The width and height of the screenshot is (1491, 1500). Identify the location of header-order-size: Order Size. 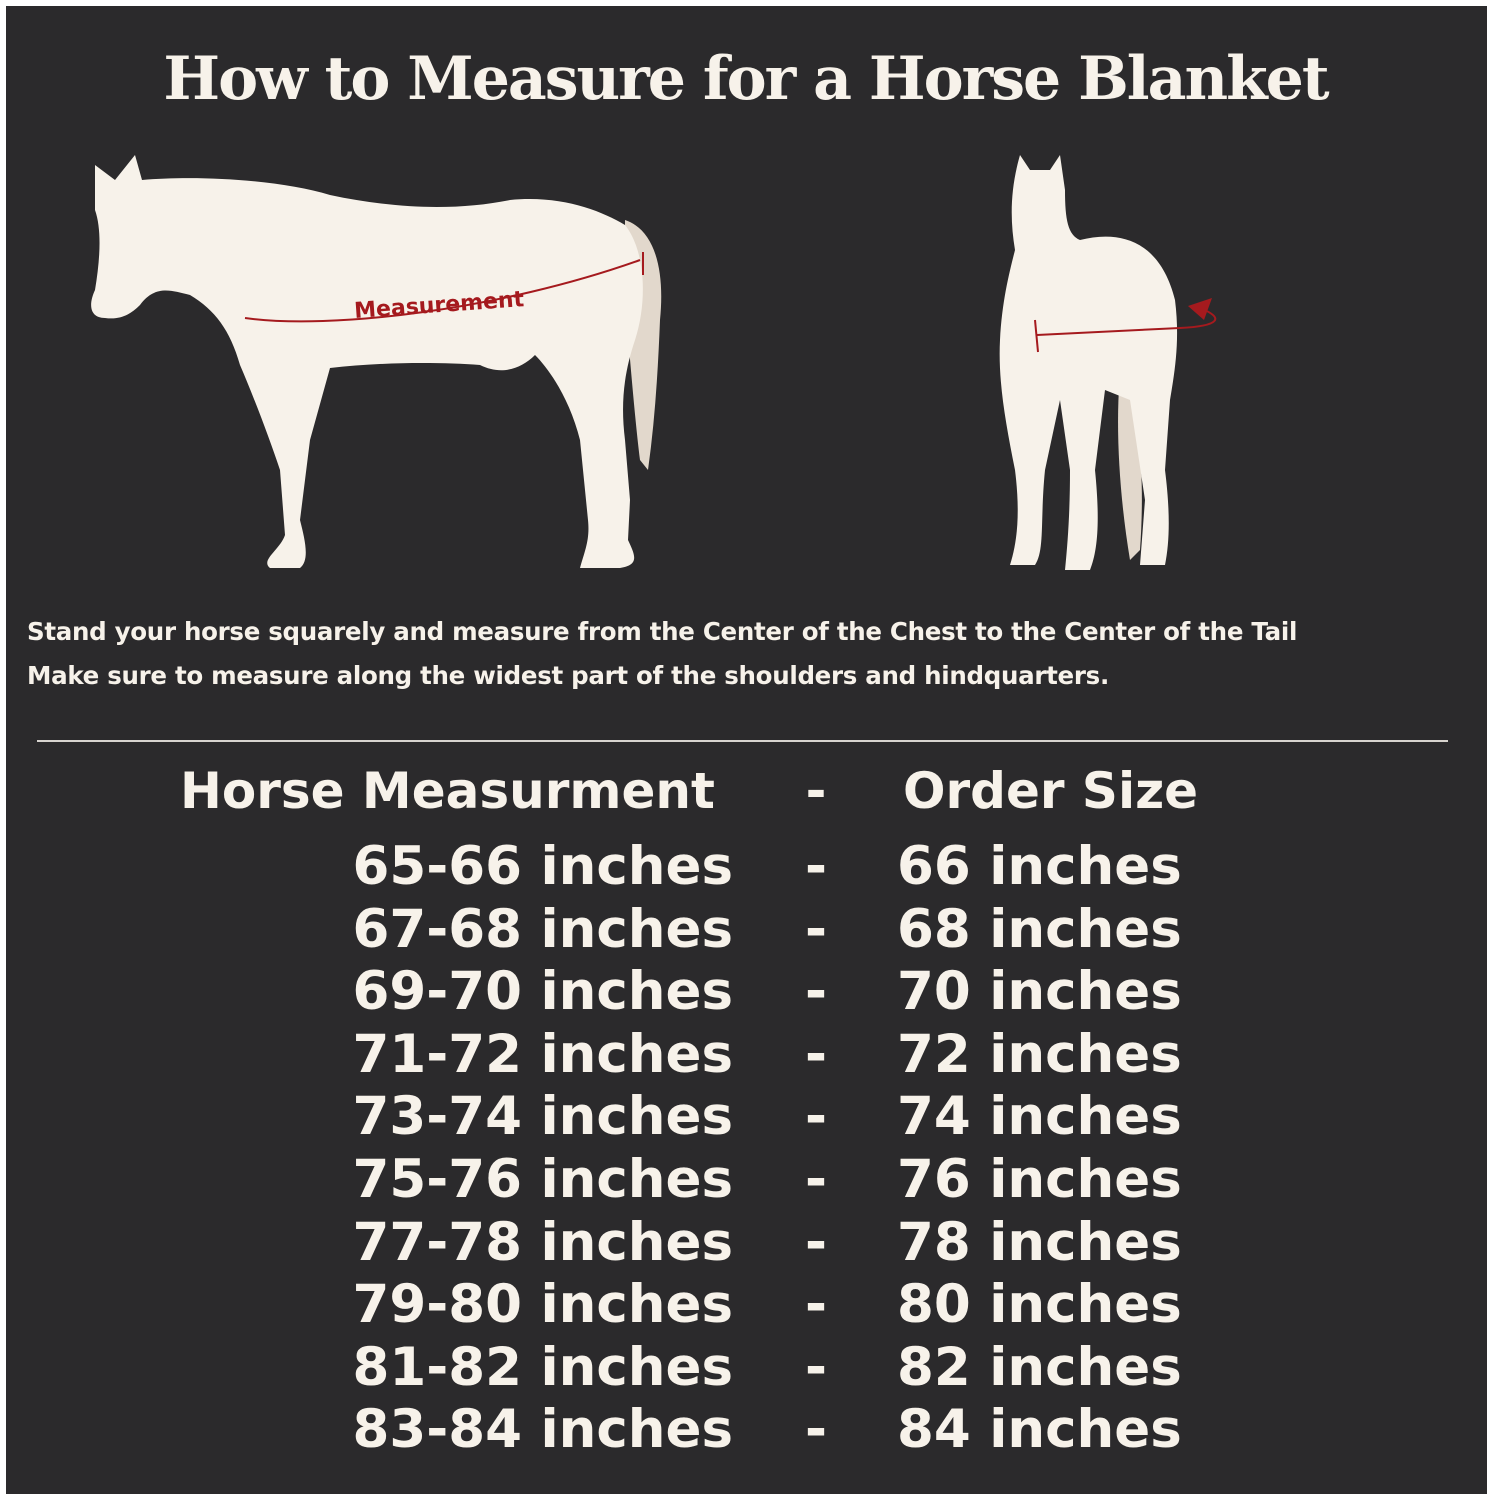
(1051, 791).